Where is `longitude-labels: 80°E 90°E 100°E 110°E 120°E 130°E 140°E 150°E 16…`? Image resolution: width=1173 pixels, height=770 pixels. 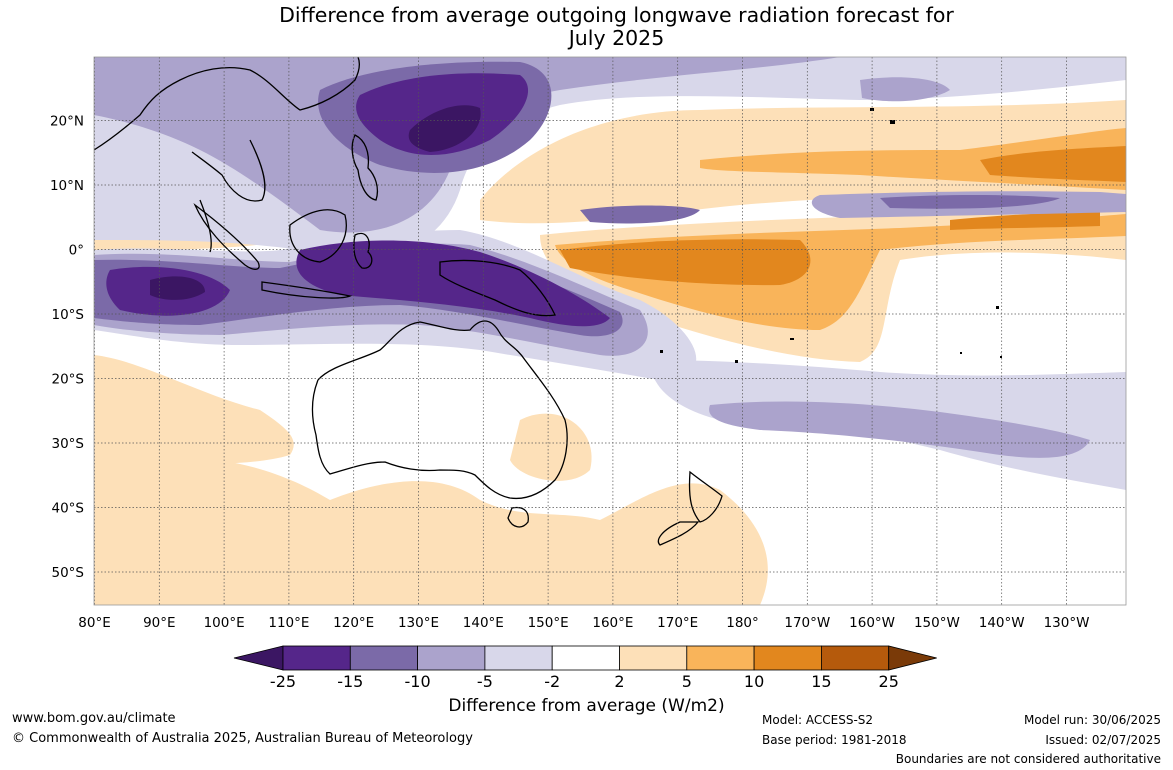 longitude-labels: 80°E 90°E 100°E 110°E 120°E 130°E 140°E 150°E 16… is located at coordinates (583, 623).